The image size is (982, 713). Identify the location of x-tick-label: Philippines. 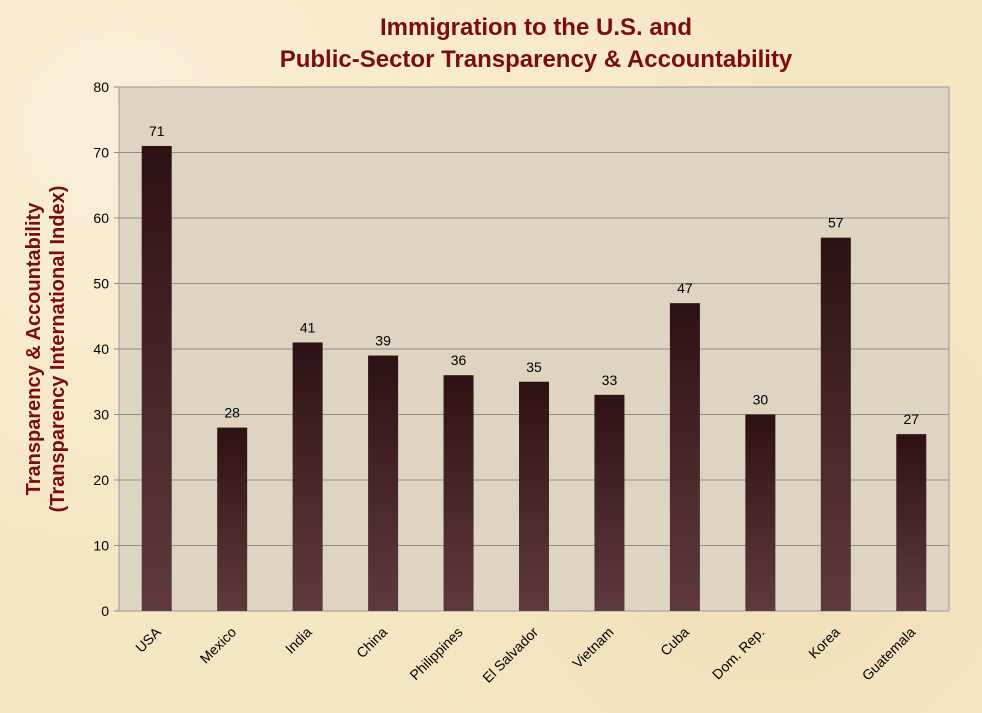
(435, 653).